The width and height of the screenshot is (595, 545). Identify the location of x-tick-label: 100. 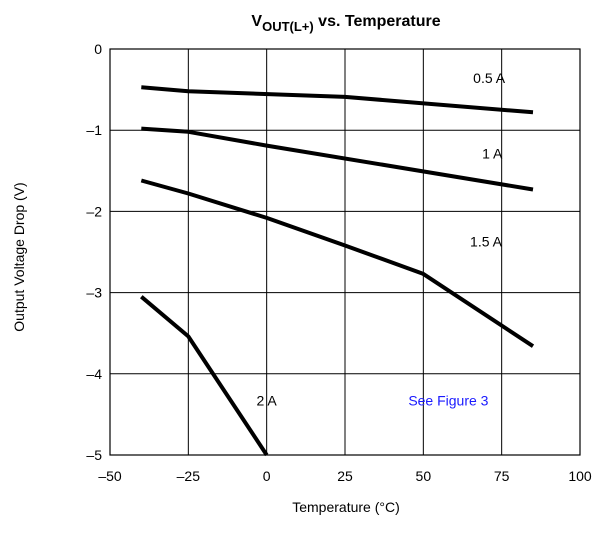
(580, 476).